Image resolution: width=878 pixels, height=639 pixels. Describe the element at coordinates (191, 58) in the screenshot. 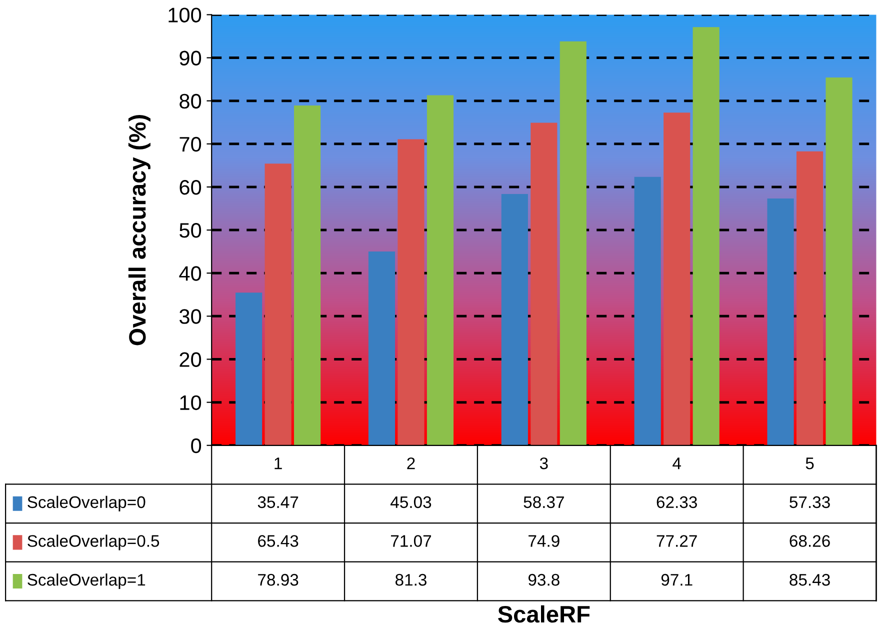

I see `y-tick-label: 90` at that location.